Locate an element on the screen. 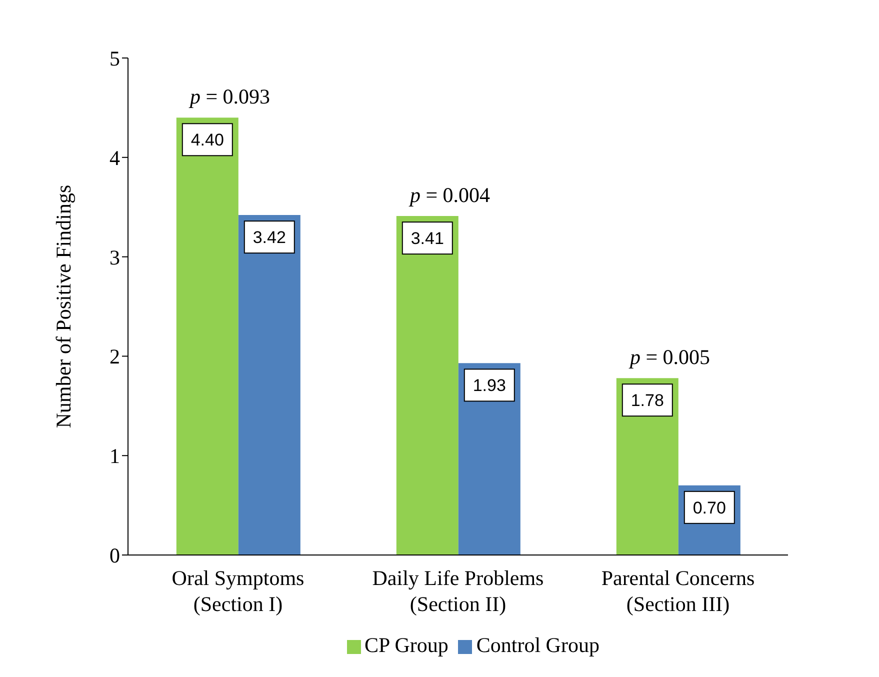 This screenshot has width=879, height=677. y-tick-label: 4 is located at coordinates (115, 158).